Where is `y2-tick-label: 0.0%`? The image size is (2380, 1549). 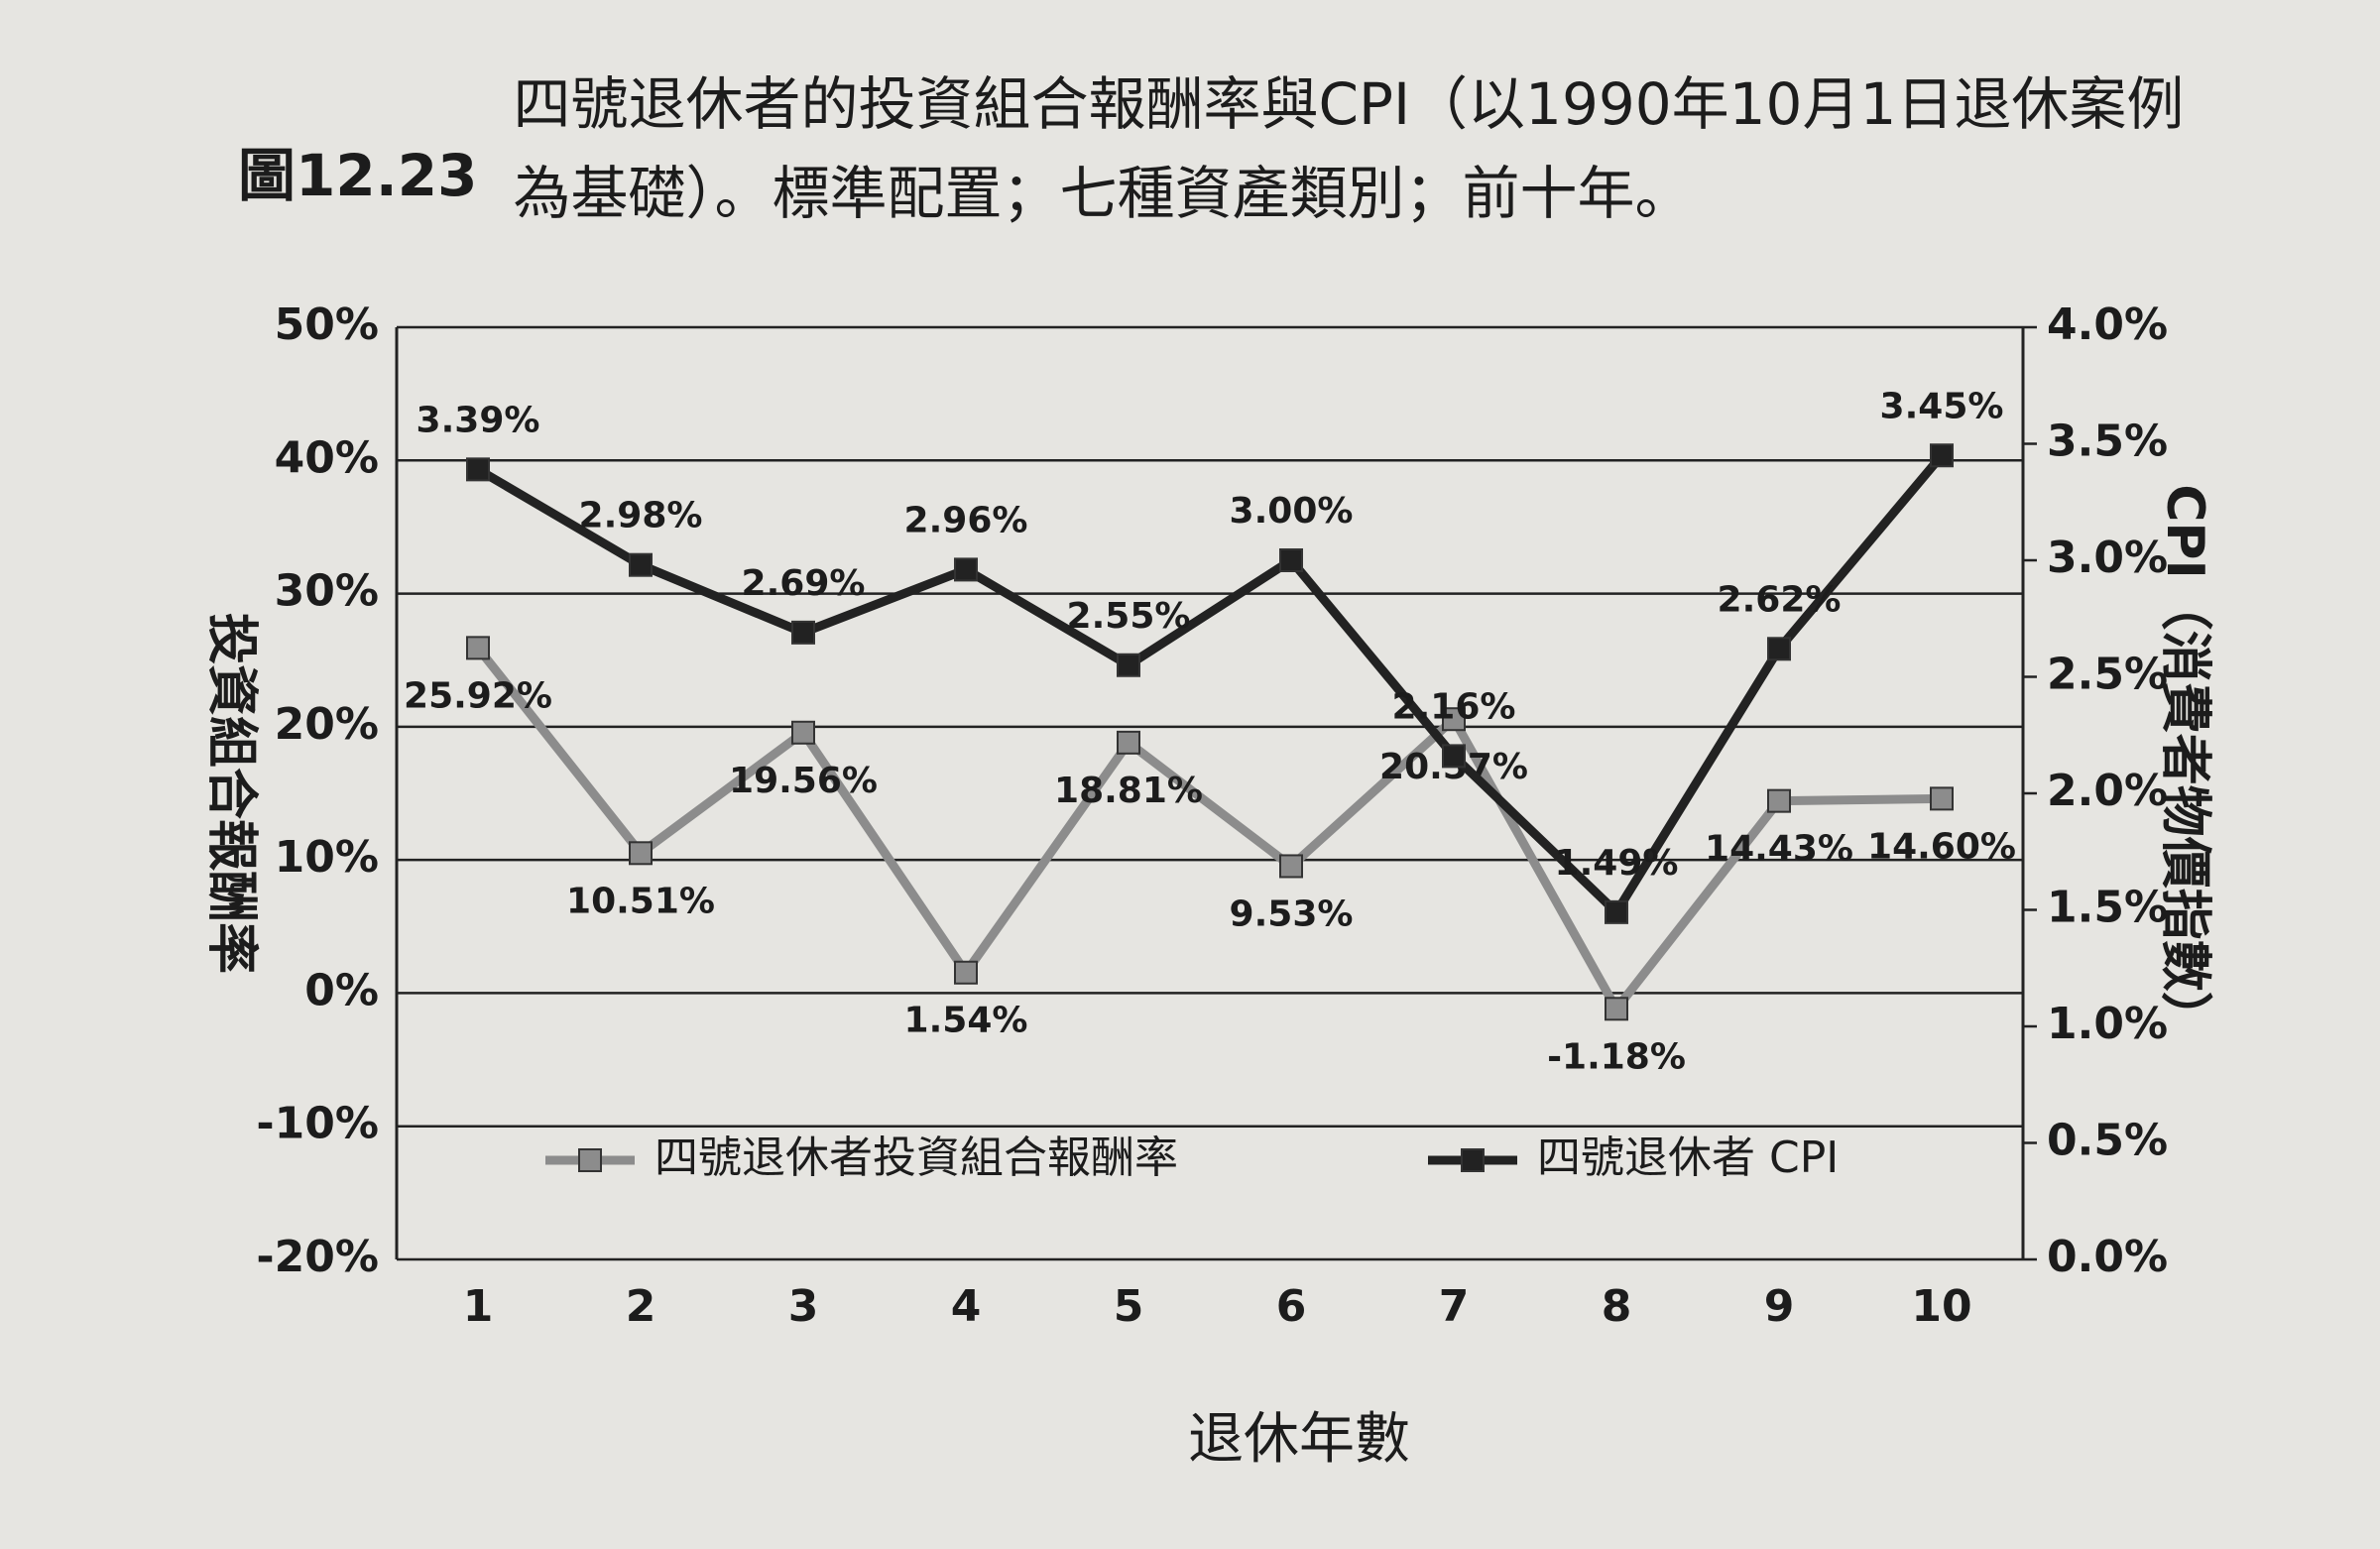 y2-tick-label: 0.0% is located at coordinates (2107, 1257).